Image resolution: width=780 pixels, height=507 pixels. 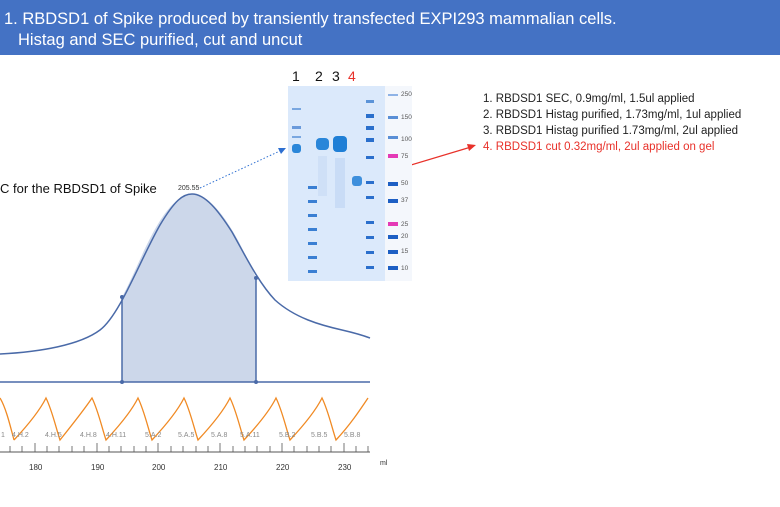 What do you see at coordinates (282, 151) in the screenshot?
I see `peak-to-gel-arrowhead` at bounding box center [282, 151].